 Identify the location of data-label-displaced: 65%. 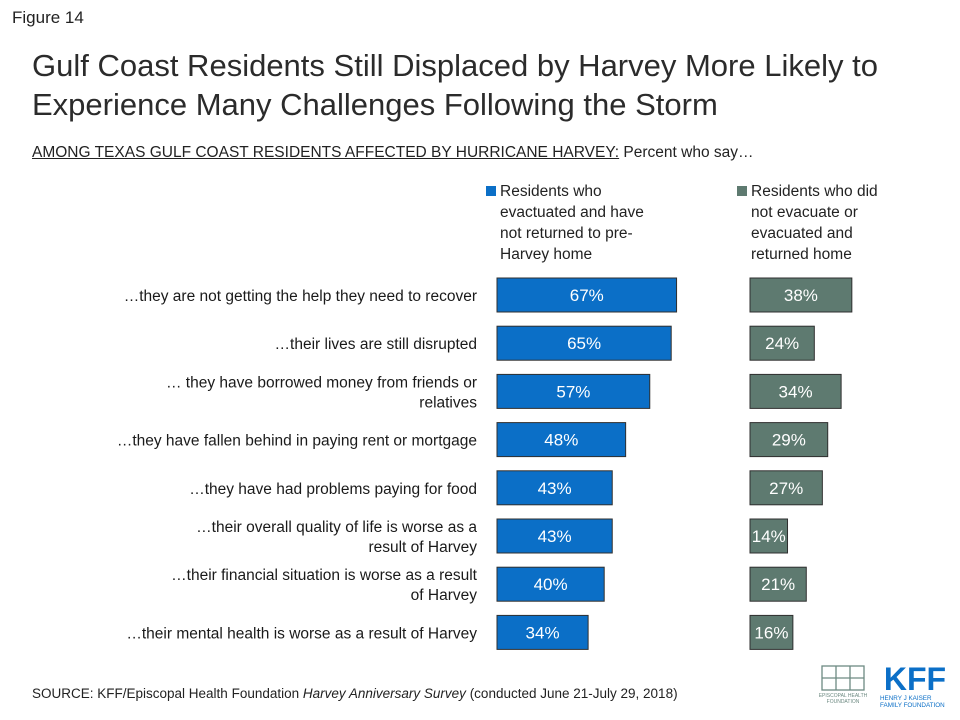
(584, 343).